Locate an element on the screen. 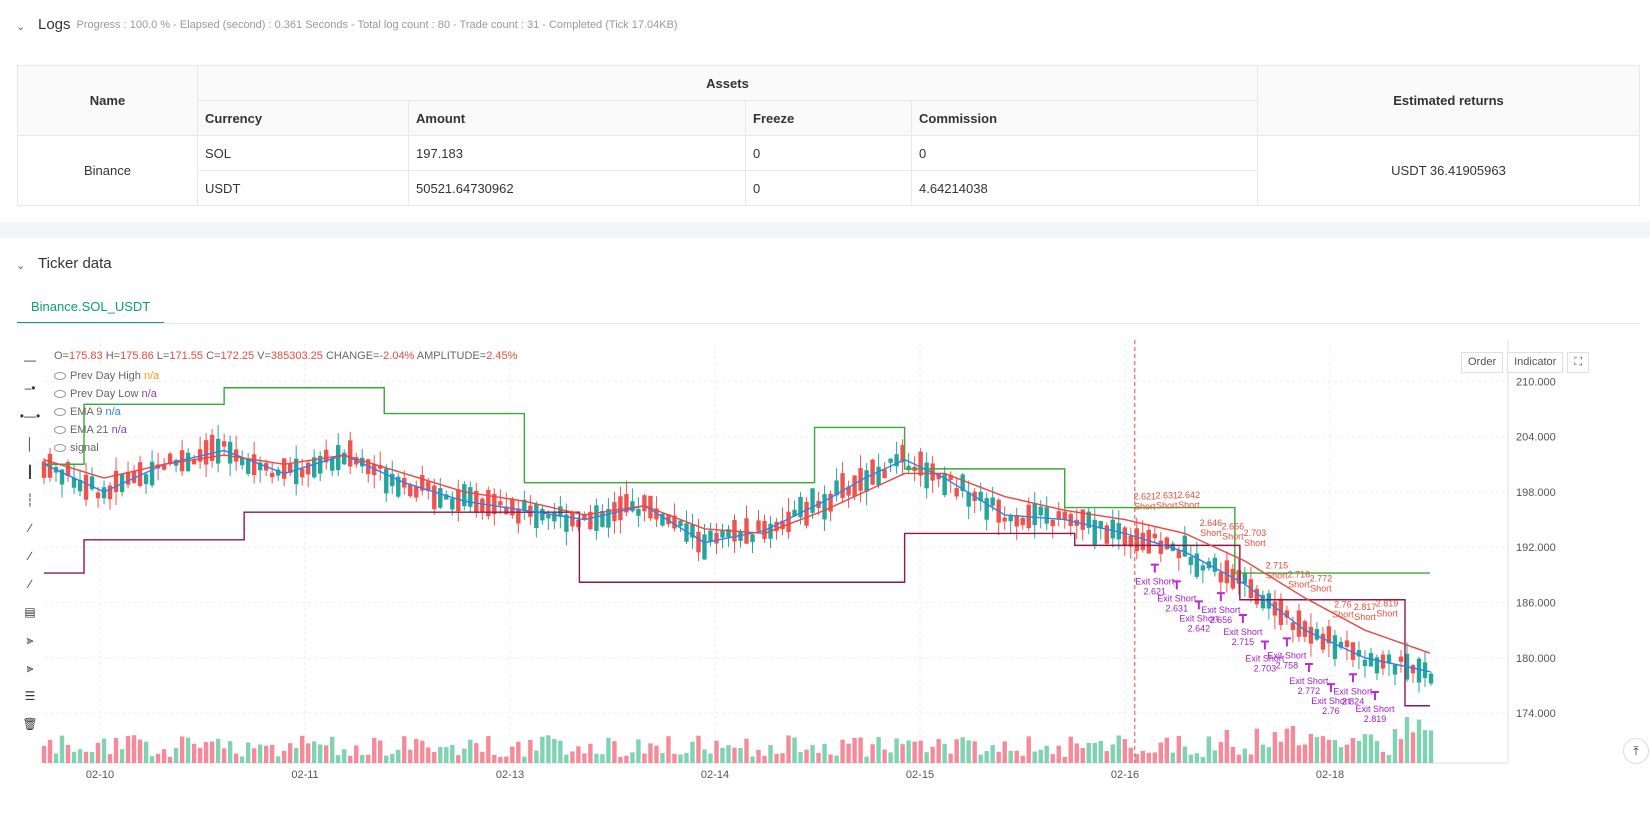 Image resolution: width=1650 pixels, height=823 pixels. vertical-ray-icon: ┆ is located at coordinates (30, 500).